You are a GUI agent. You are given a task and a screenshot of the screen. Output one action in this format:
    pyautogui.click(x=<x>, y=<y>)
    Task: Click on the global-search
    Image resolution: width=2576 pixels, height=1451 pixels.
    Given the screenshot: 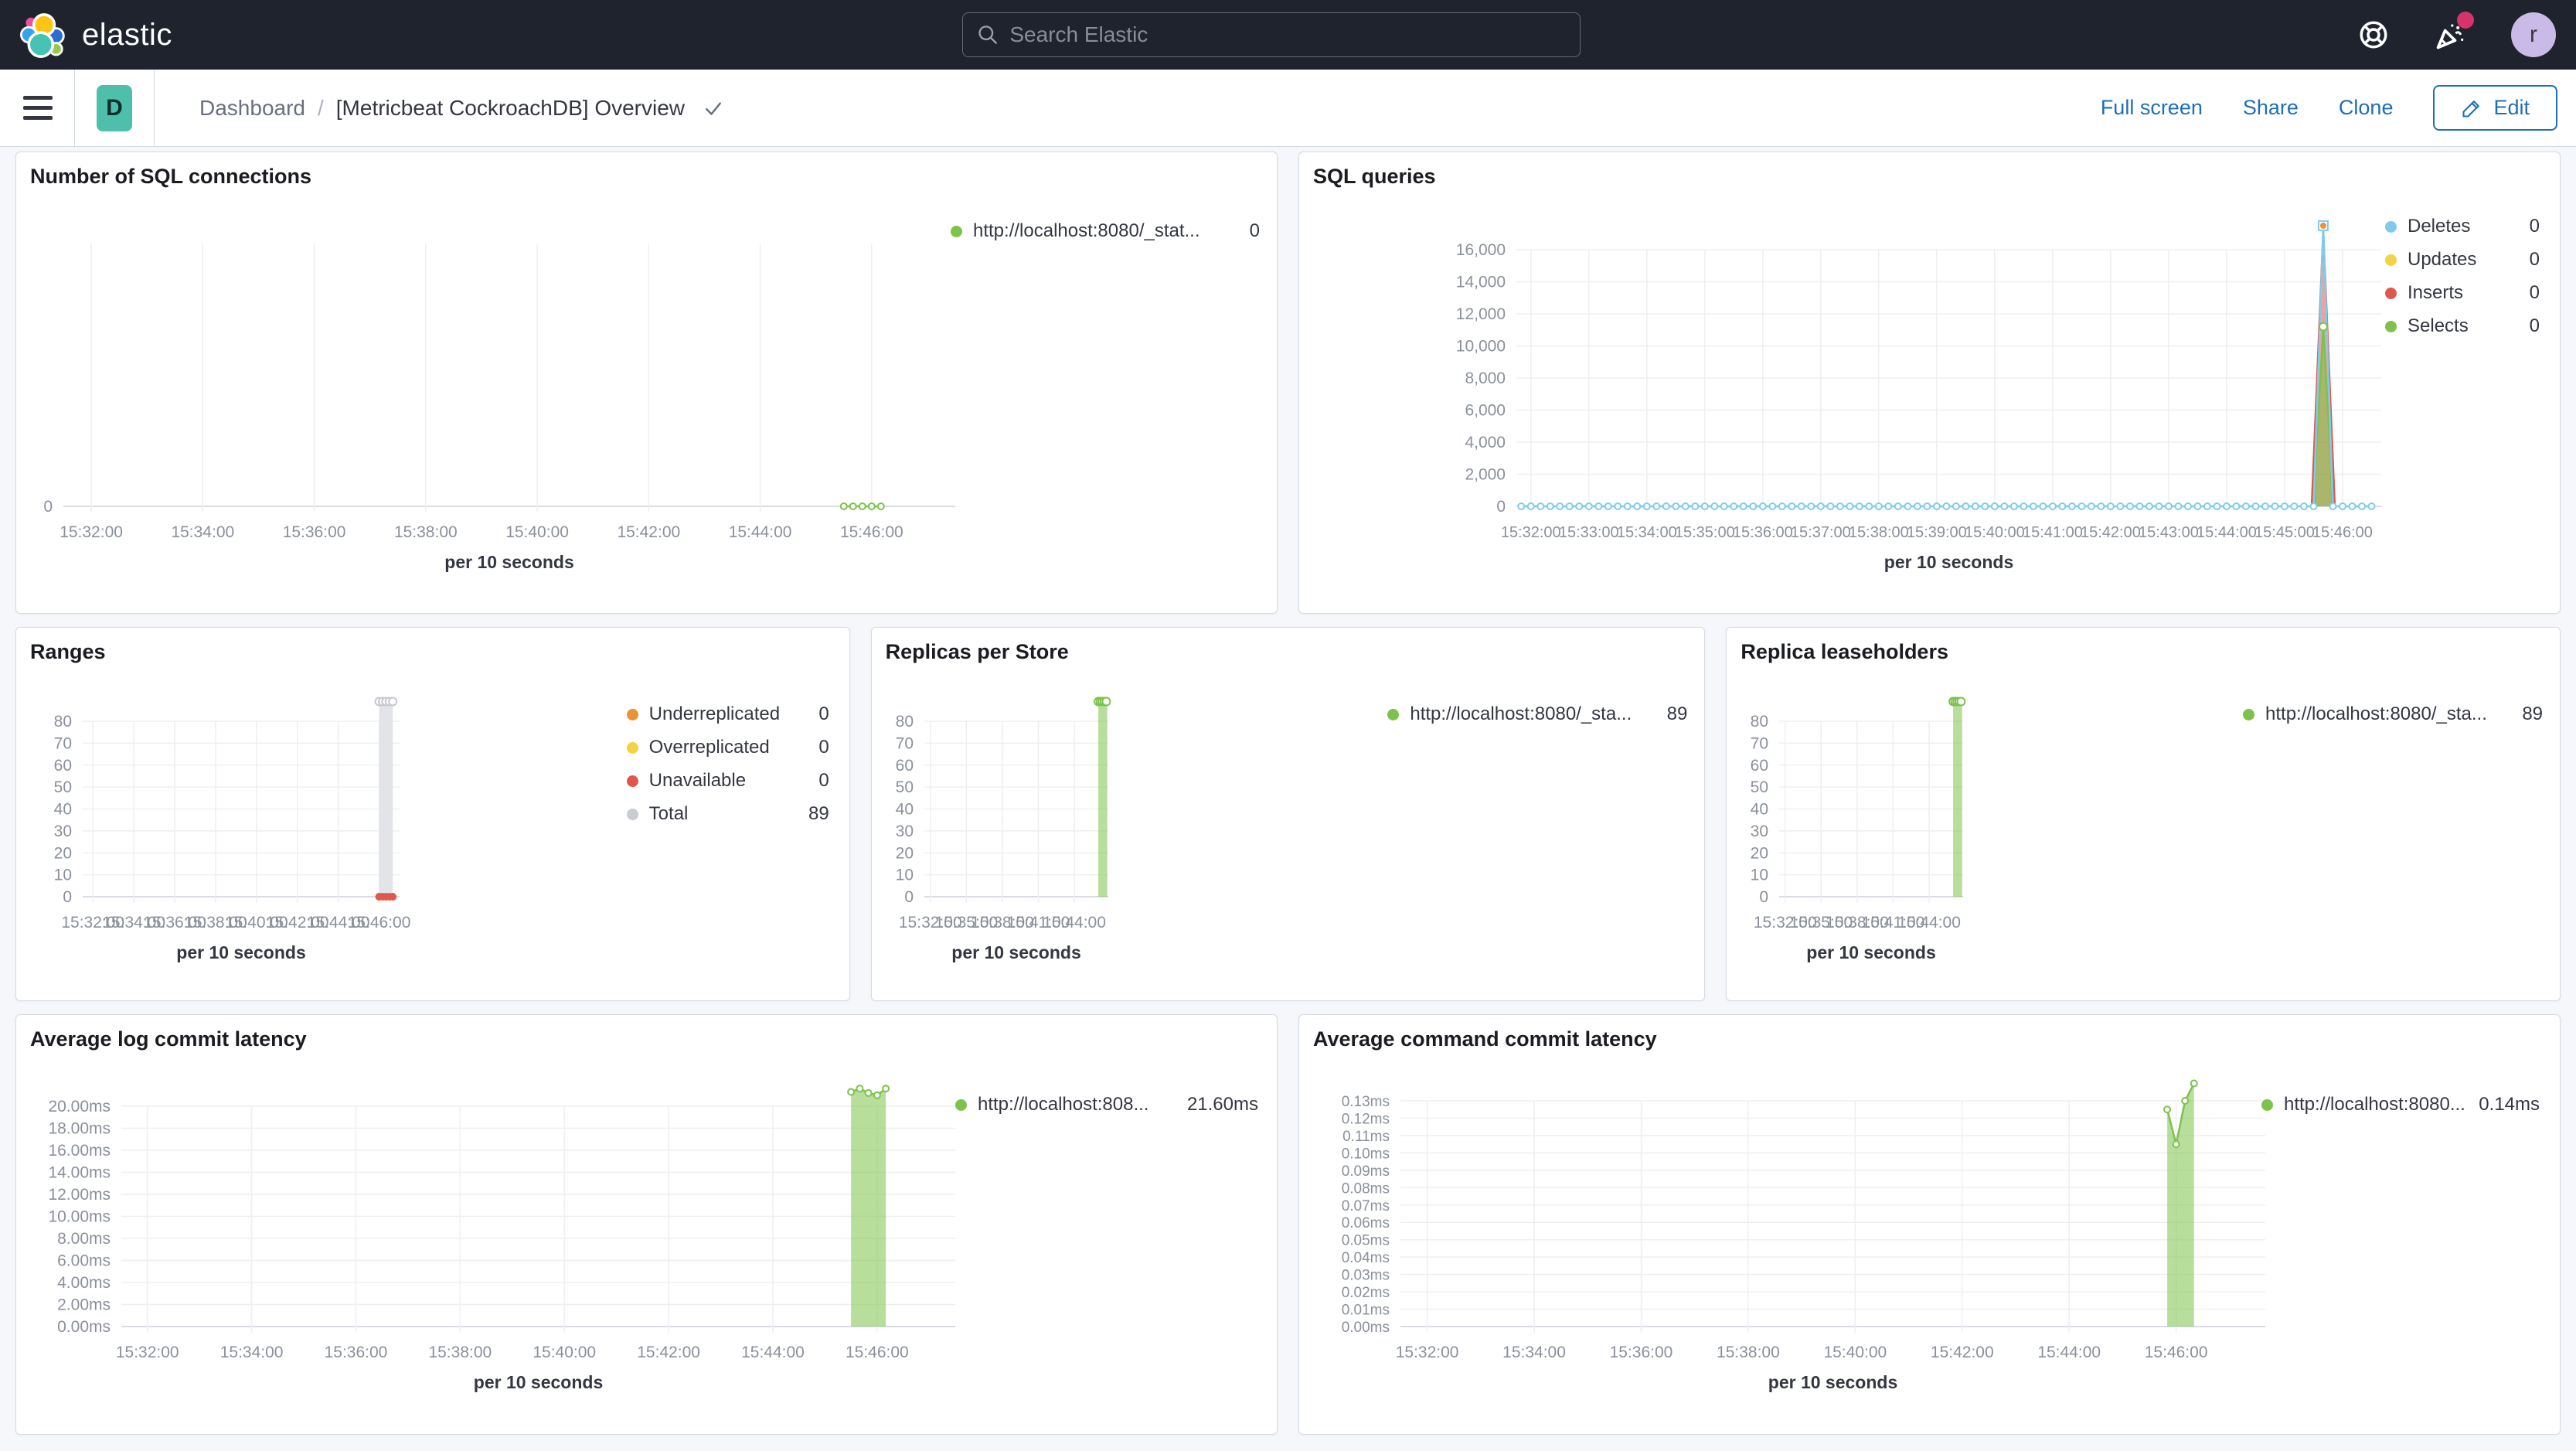 What is the action you would take?
    pyautogui.click(x=1271, y=34)
    